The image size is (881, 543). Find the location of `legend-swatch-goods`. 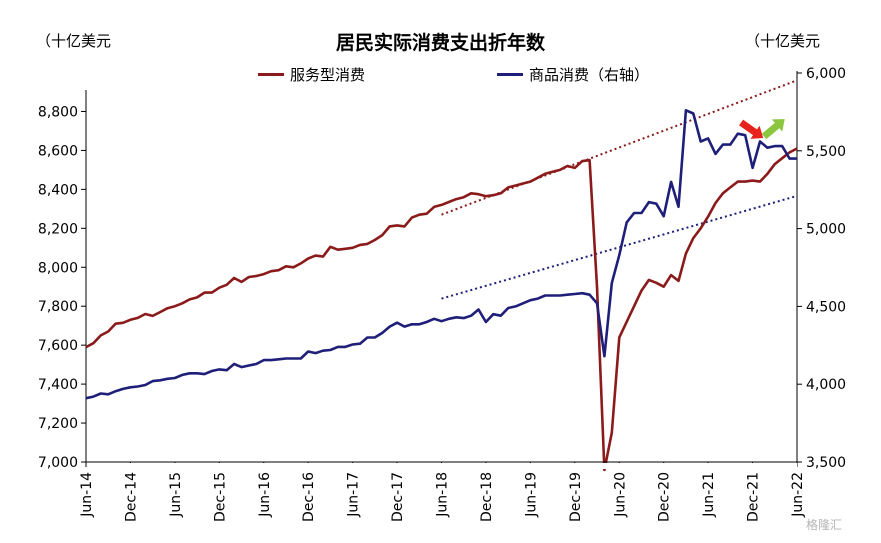

legend-swatch-goods is located at coordinates (510, 74).